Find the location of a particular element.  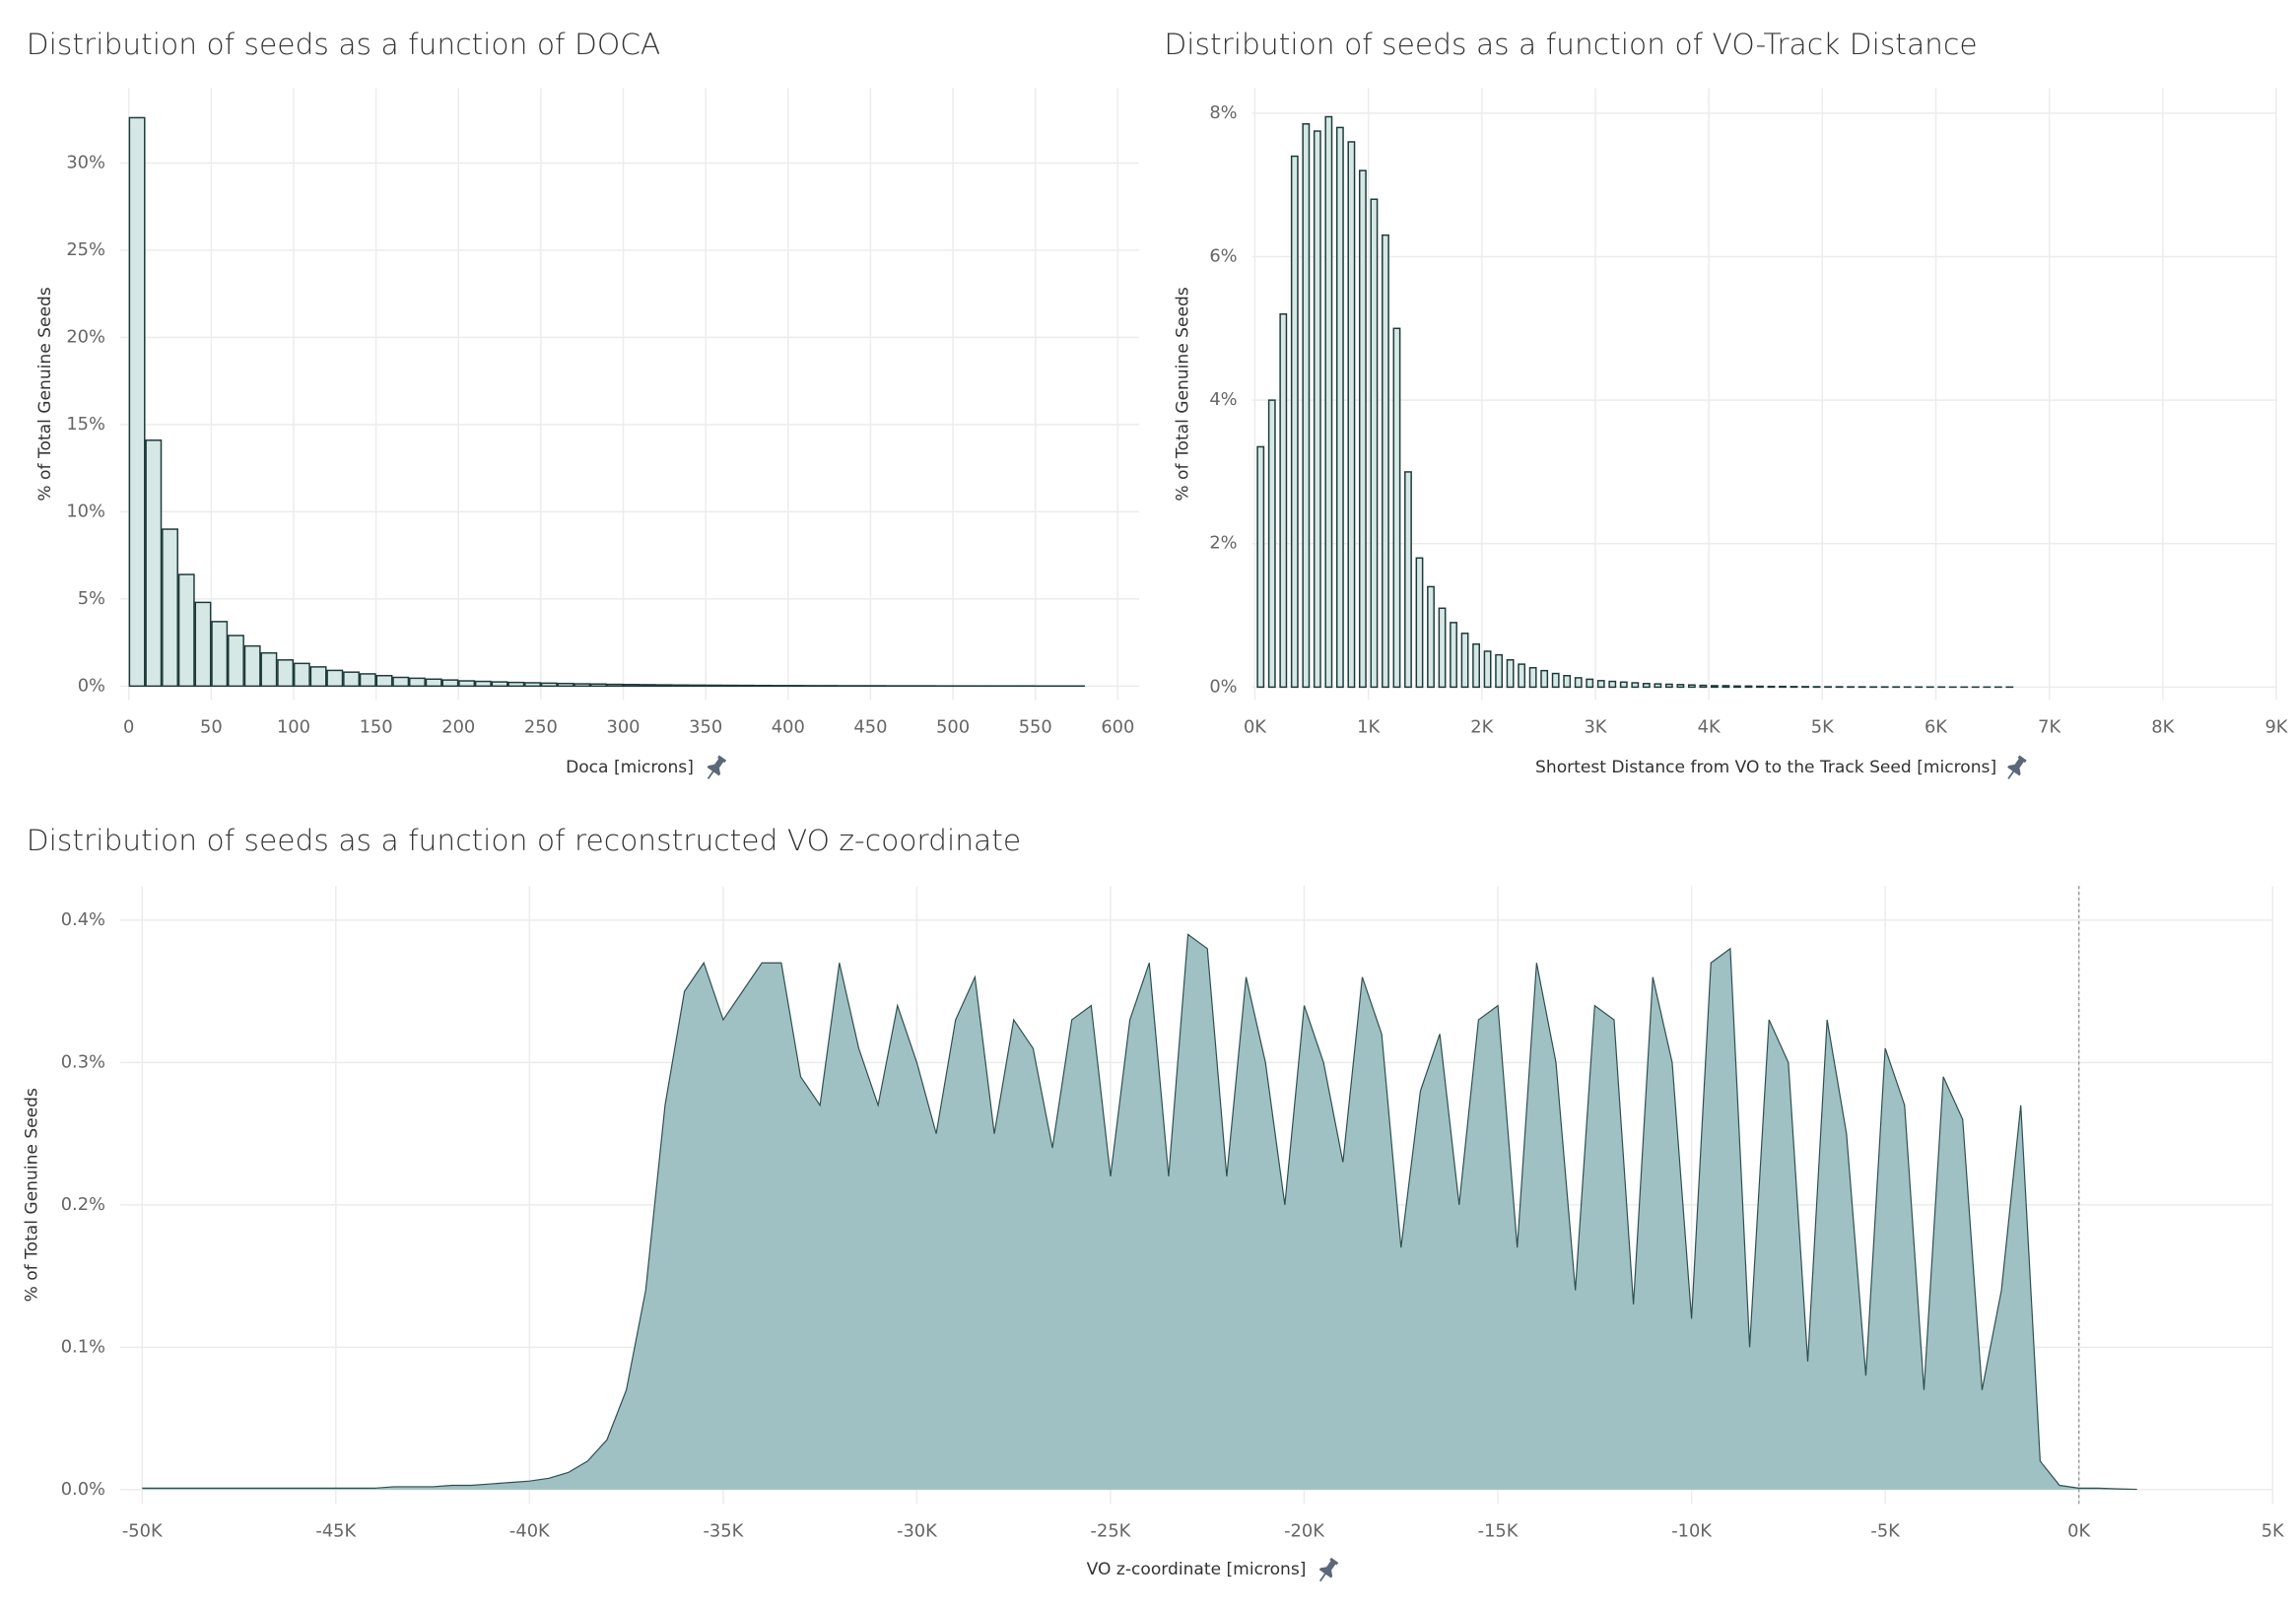

y-tick-label: 5% is located at coordinates (91, 598).